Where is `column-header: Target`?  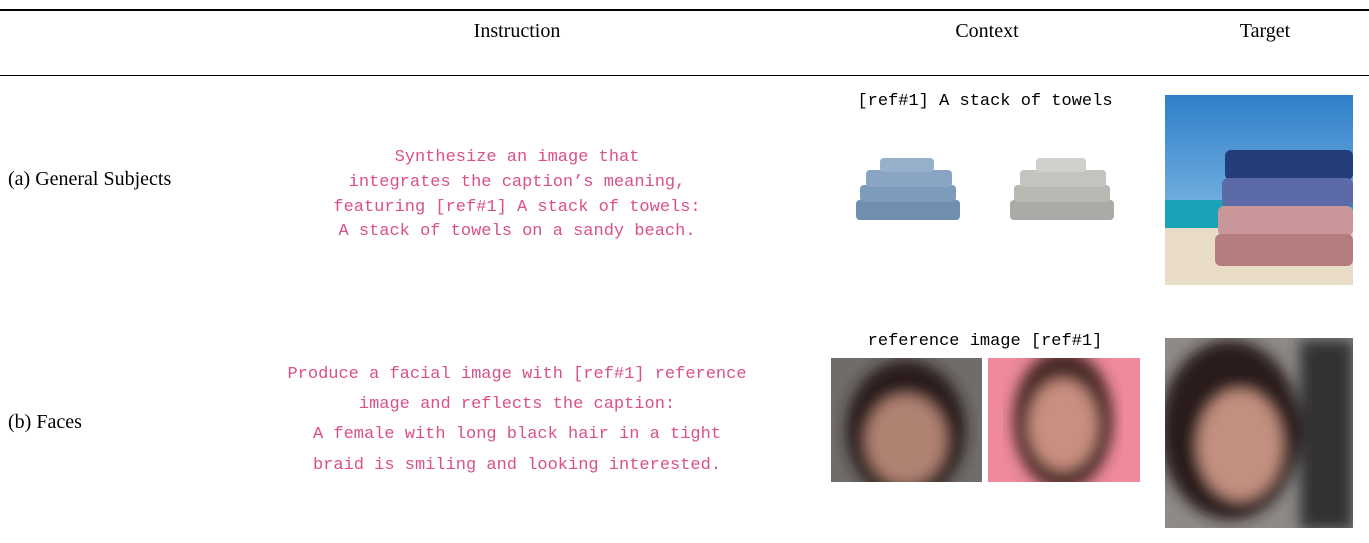
column-header: Target is located at coordinates (1265, 31).